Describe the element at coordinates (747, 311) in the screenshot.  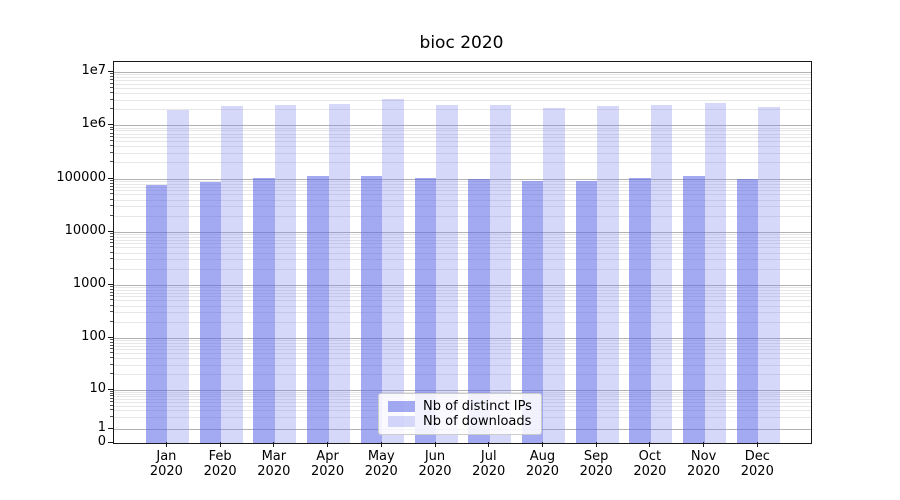
I see `bar-distinct-ips-dec` at that location.